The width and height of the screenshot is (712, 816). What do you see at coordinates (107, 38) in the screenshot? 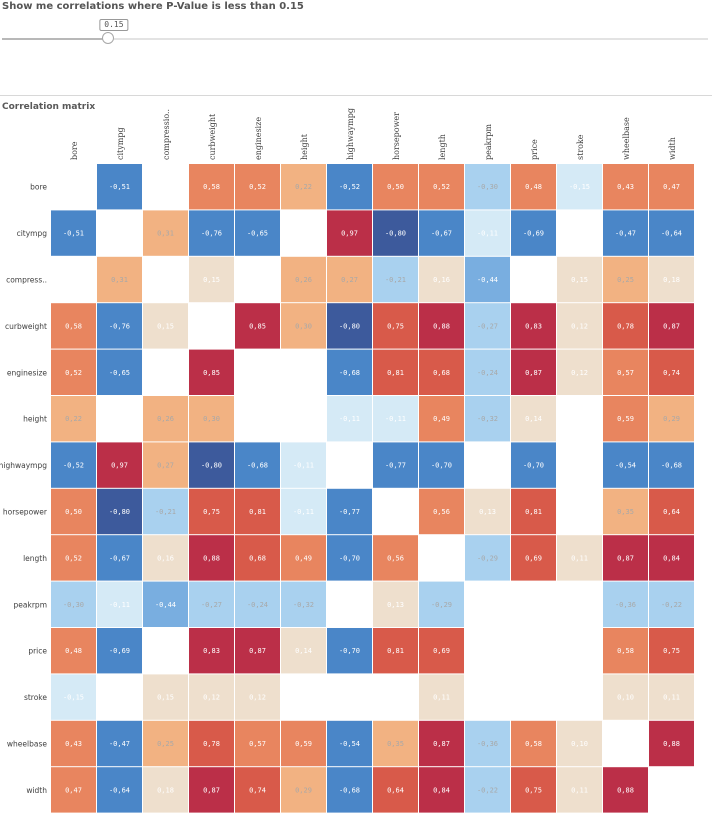
I see `slider-handle` at bounding box center [107, 38].